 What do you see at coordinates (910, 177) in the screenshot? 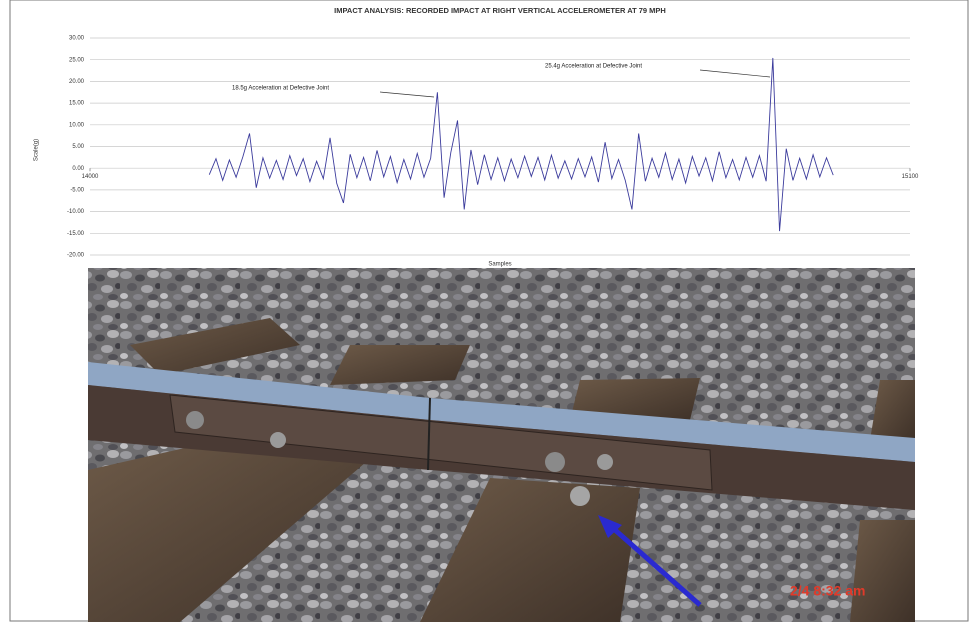
I see `x-tick-label: 15100` at bounding box center [910, 177].